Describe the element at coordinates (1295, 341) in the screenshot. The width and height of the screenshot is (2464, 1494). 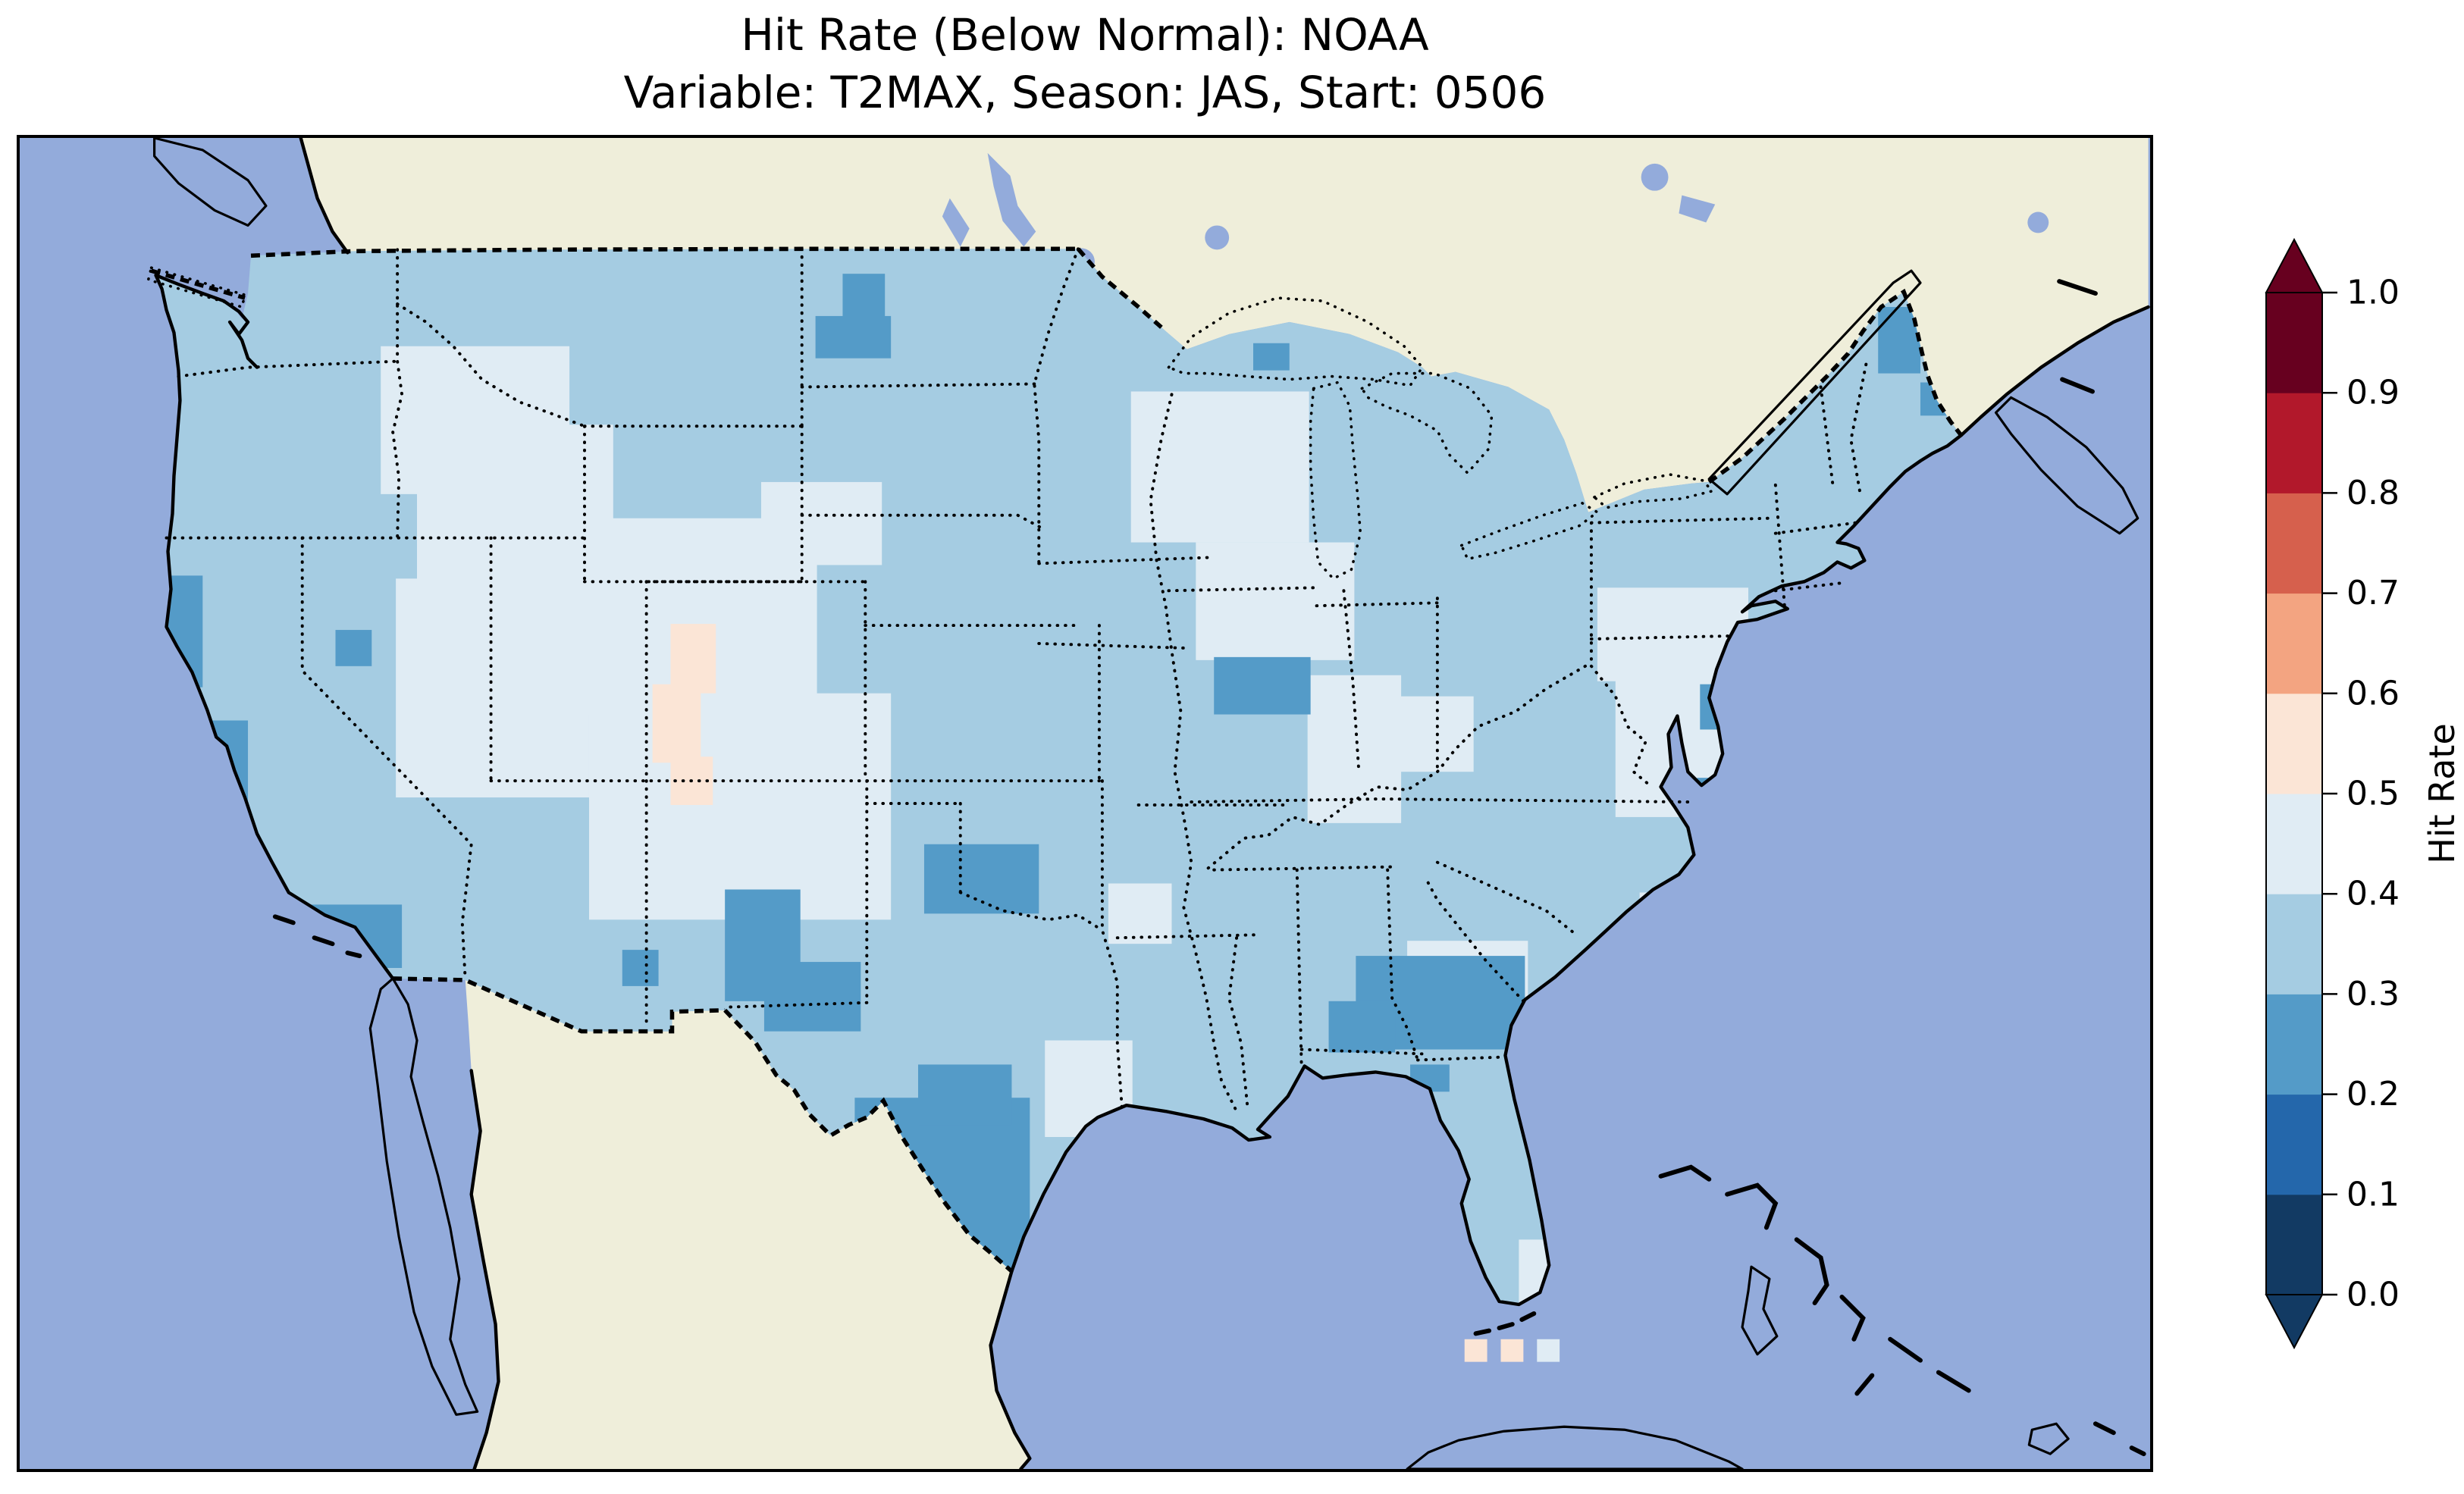
I see `lake-superior` at that location.